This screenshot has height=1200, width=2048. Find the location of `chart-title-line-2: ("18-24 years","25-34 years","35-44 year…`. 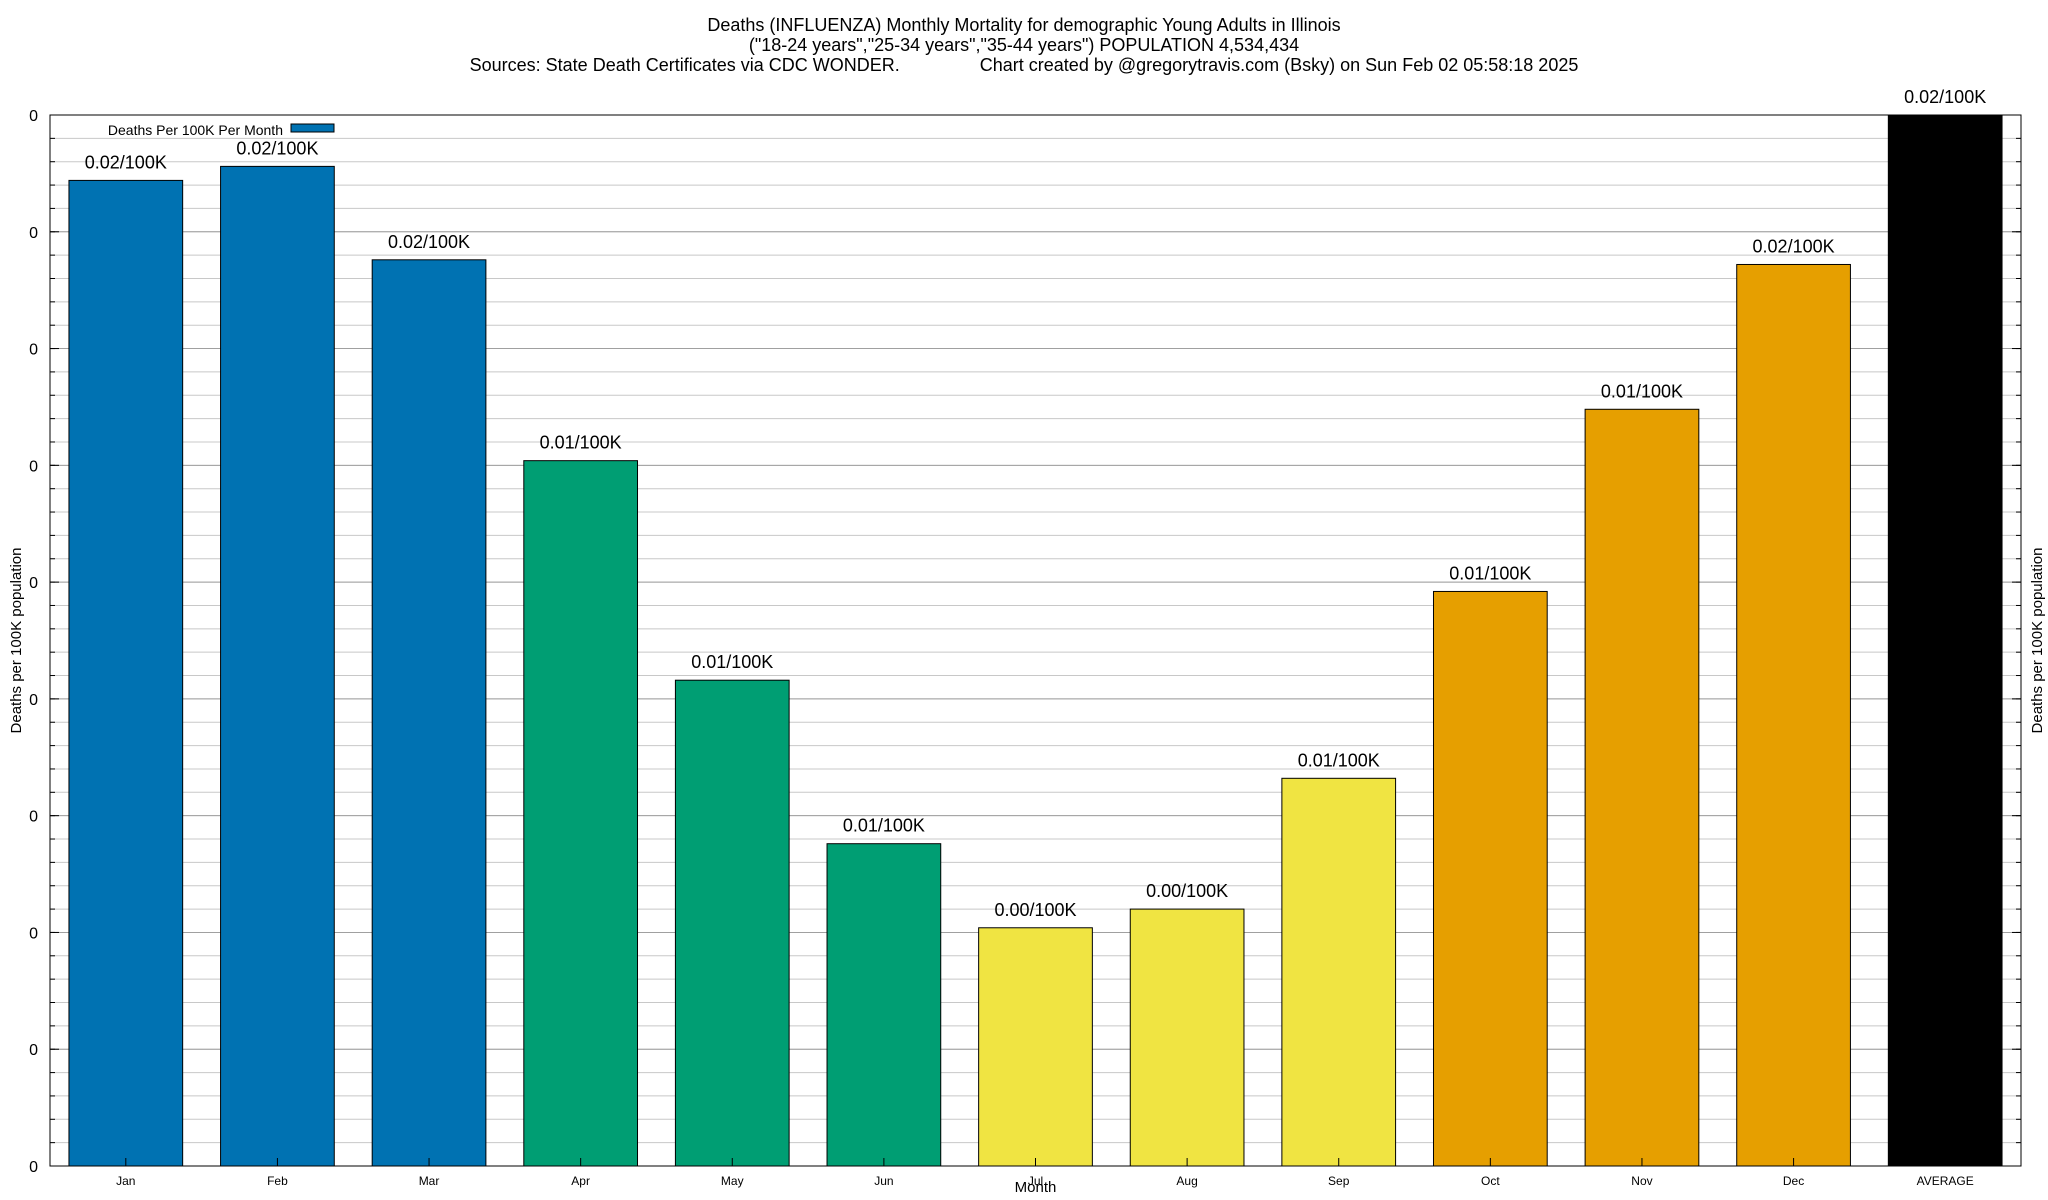

chart-title-line-2: ("18-24 years","25-34 years","35-44 year… is located at coordinates (1024, 45).